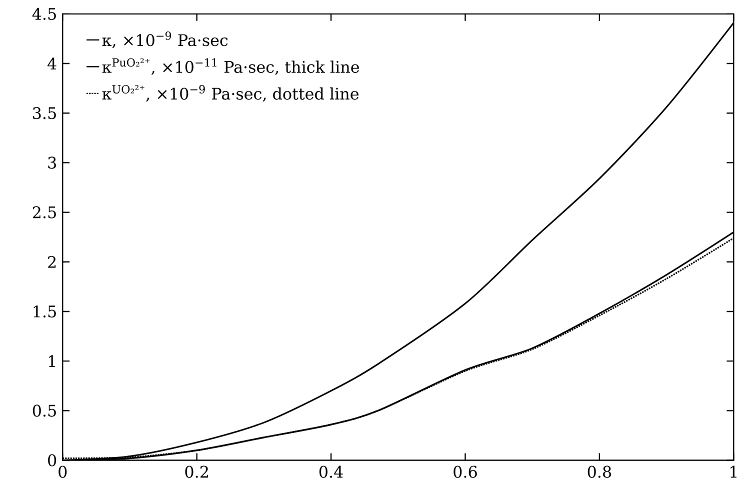  I want to click on y-tick-label: 0.5, so click(44, 410).